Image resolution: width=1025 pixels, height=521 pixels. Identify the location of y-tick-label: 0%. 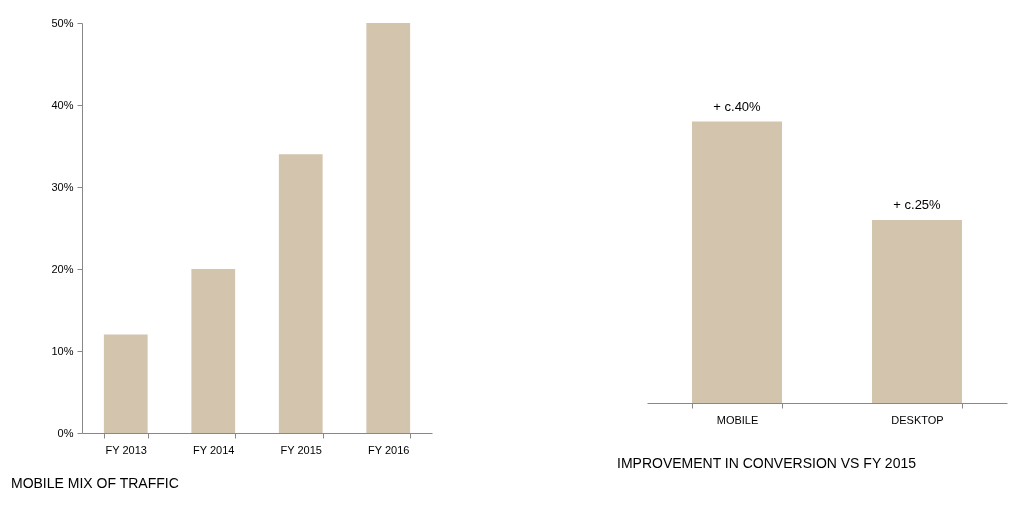
(65, 432).